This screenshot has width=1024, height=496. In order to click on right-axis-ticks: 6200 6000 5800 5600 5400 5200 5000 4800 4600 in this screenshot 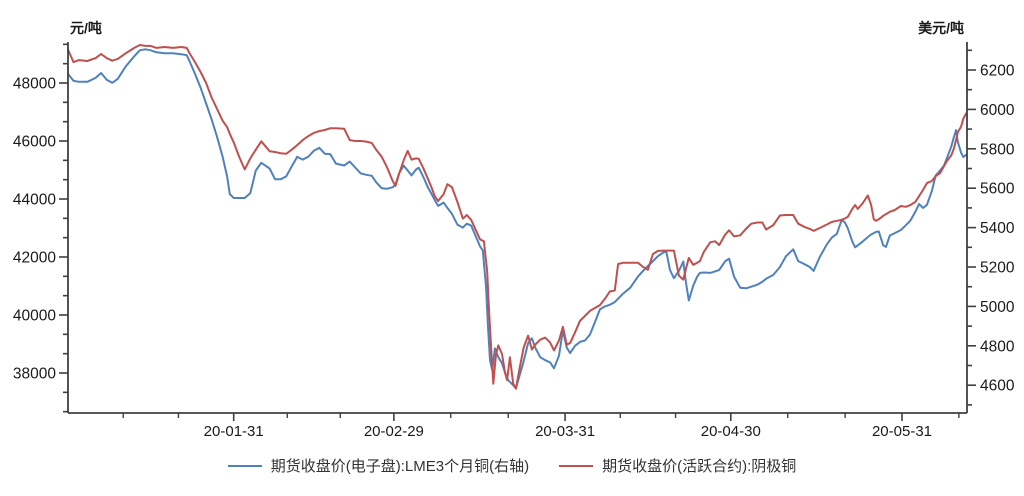, I will do `click(991, 227)`.